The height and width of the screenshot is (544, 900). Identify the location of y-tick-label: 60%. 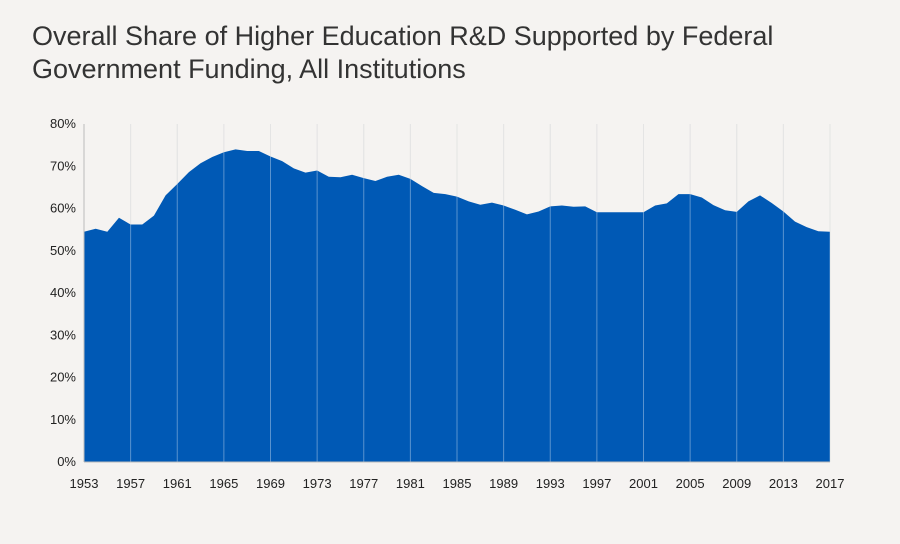
(63, 208).